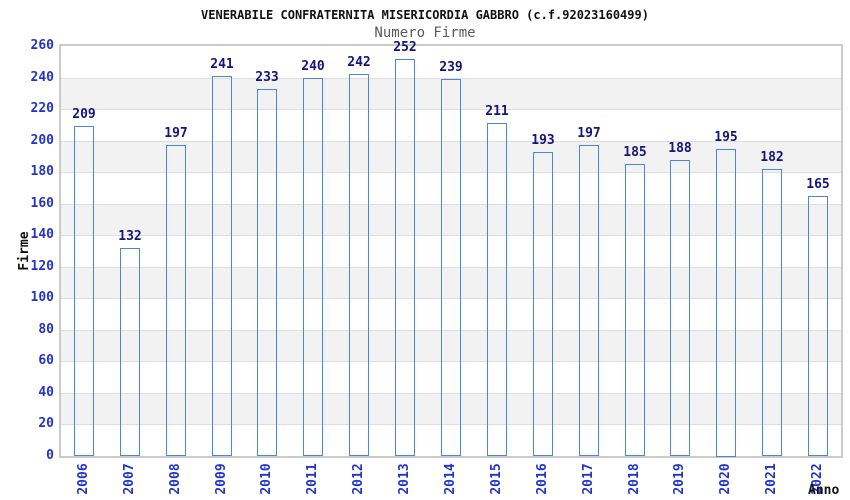  I want to click on y-tick-label: 20, so click(46, 423).